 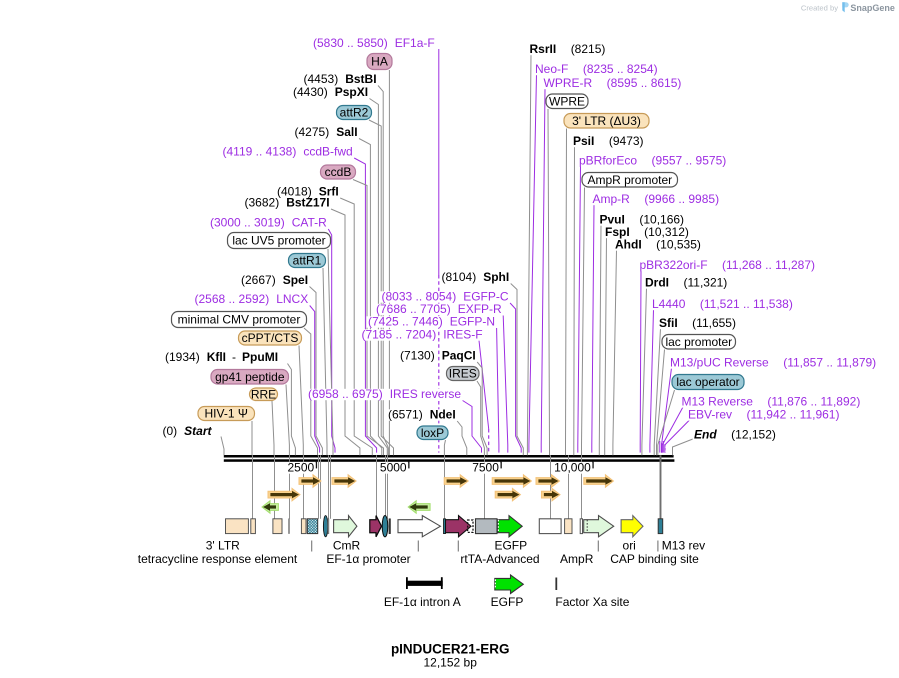 What do you see at coordinates (278, 241) in the screenshot?
I see `svg-text: lac UV5 promoter` at bounding box center [278, 241].